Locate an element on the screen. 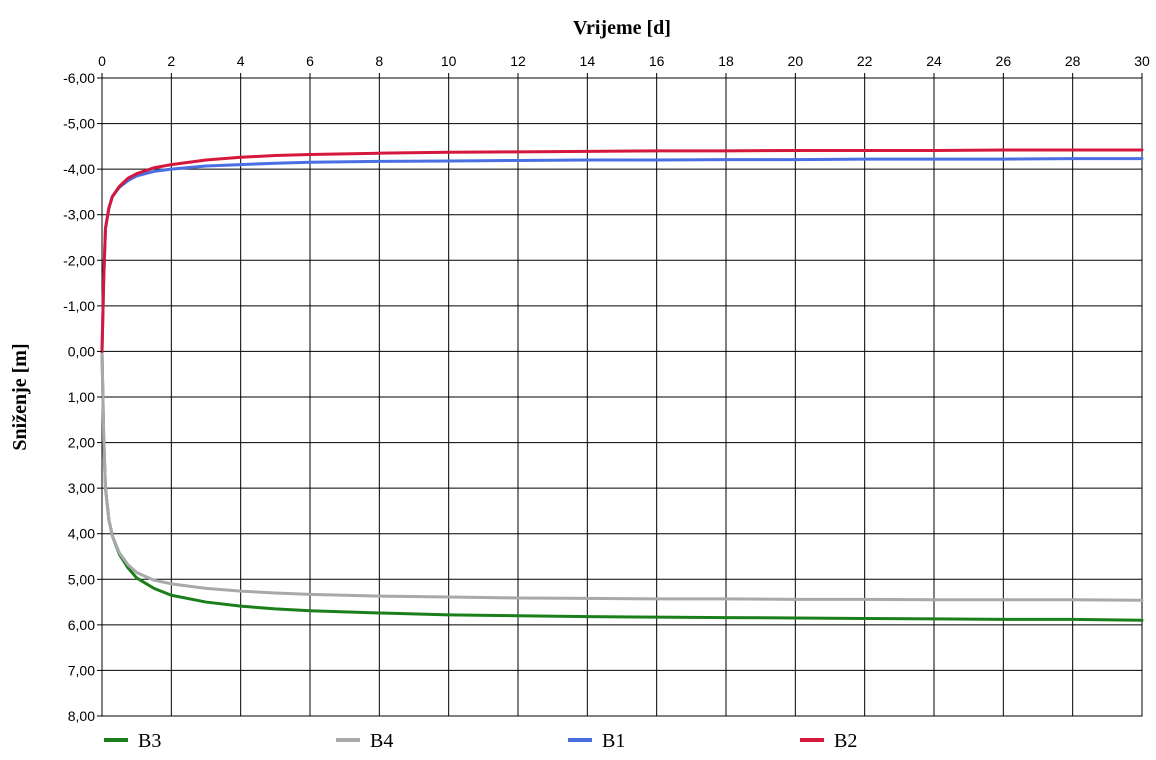 Image resolution: width=1156 pixels, height=760 pixels. x-tick-label: 4 is located at coordinates (241, 61).